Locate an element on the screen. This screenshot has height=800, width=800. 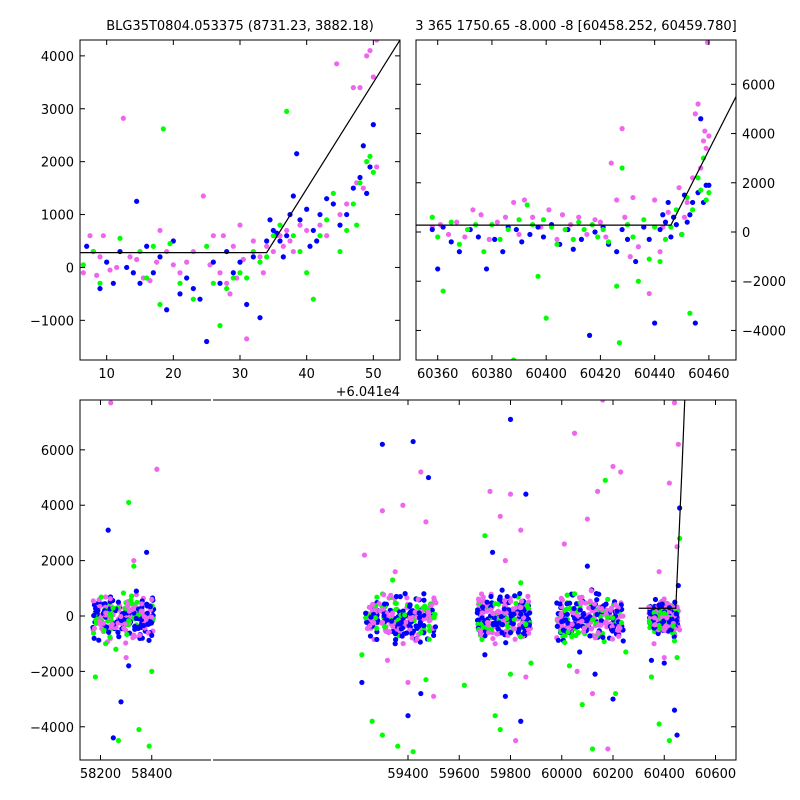
x-tick-label: 60400 is located at coordinates (545, 374).